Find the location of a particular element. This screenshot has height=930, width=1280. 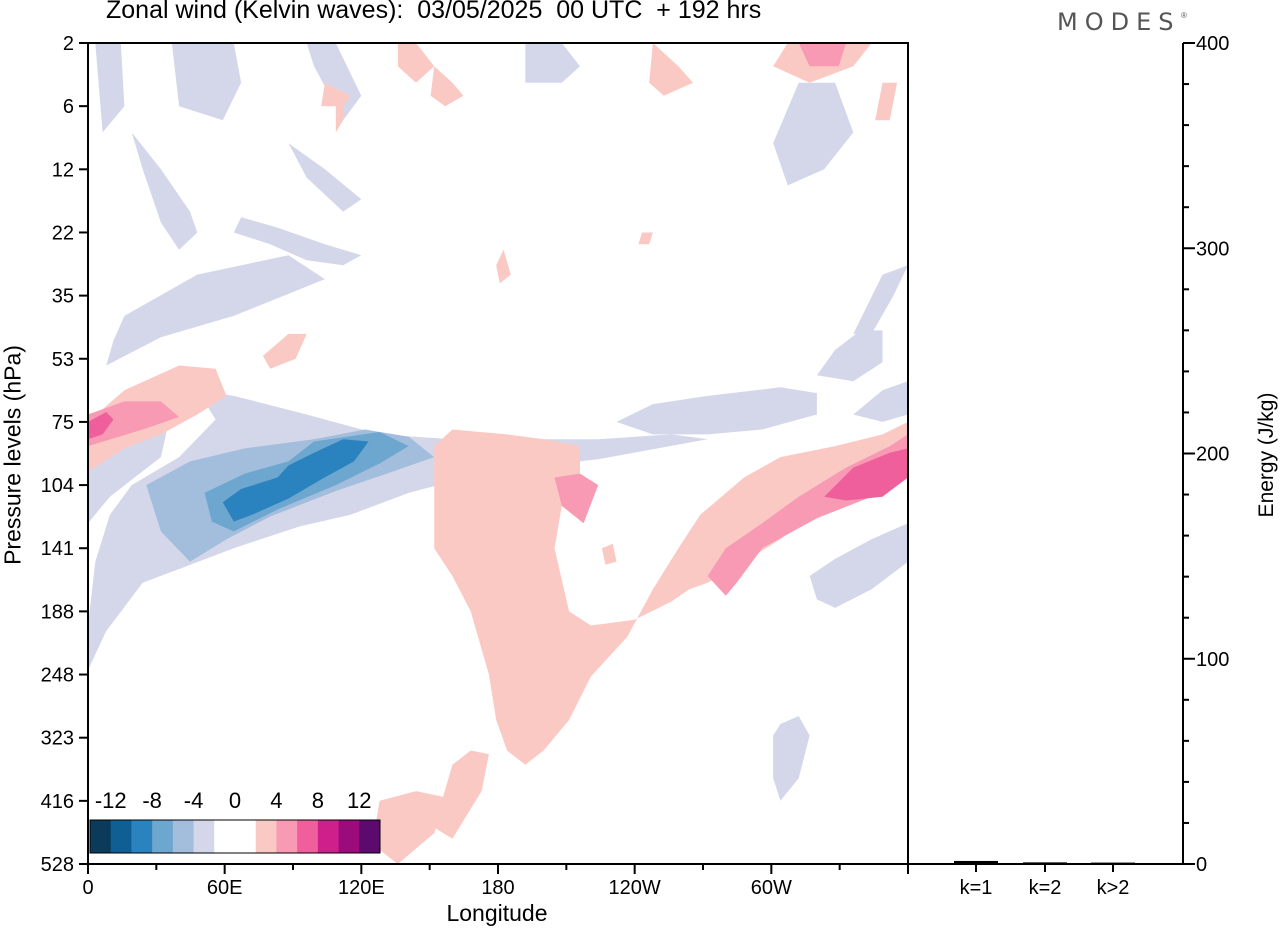

colorbar-frame is located at coordinates (235, 836).